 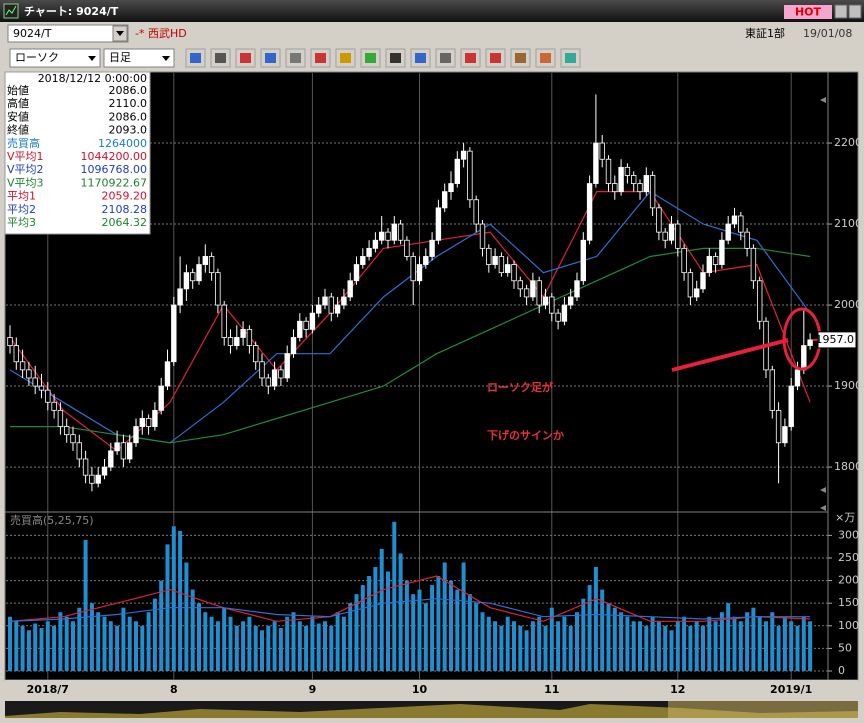 I want to click on close-button, so click(x=855, y=11).